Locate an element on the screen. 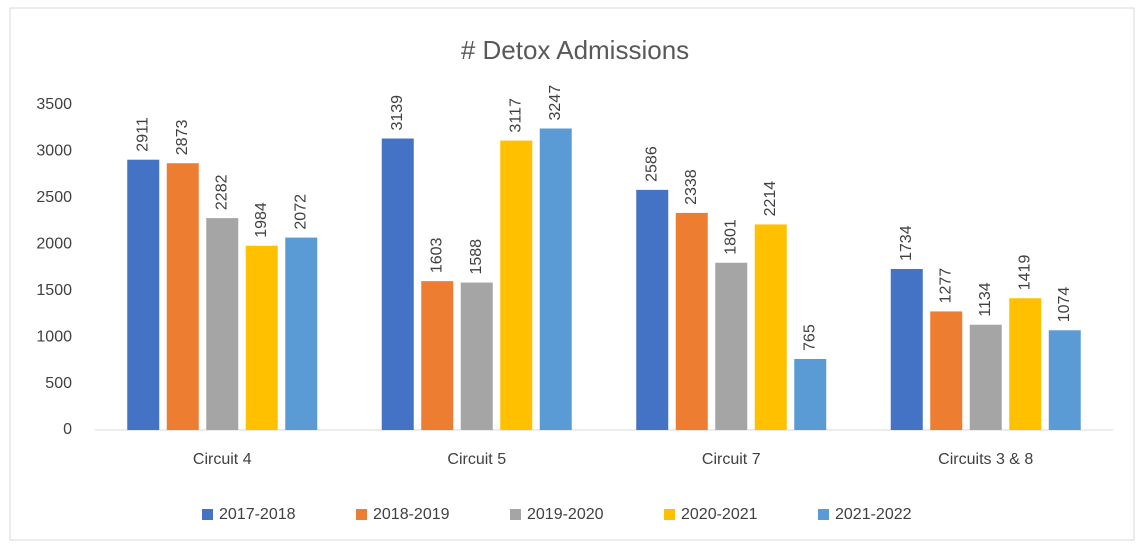 This screenshot has width=1144, height=548. data-label: 2214 is located at coordinates (770, 199).